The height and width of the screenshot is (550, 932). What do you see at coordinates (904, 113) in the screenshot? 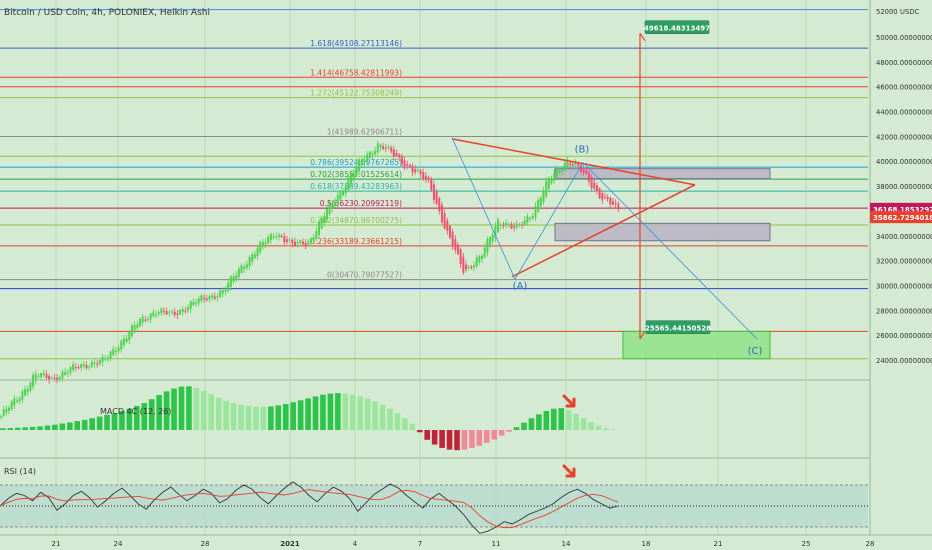
I see `price-tick-44000: 44000.00000000` at bounding box center [904, 113].